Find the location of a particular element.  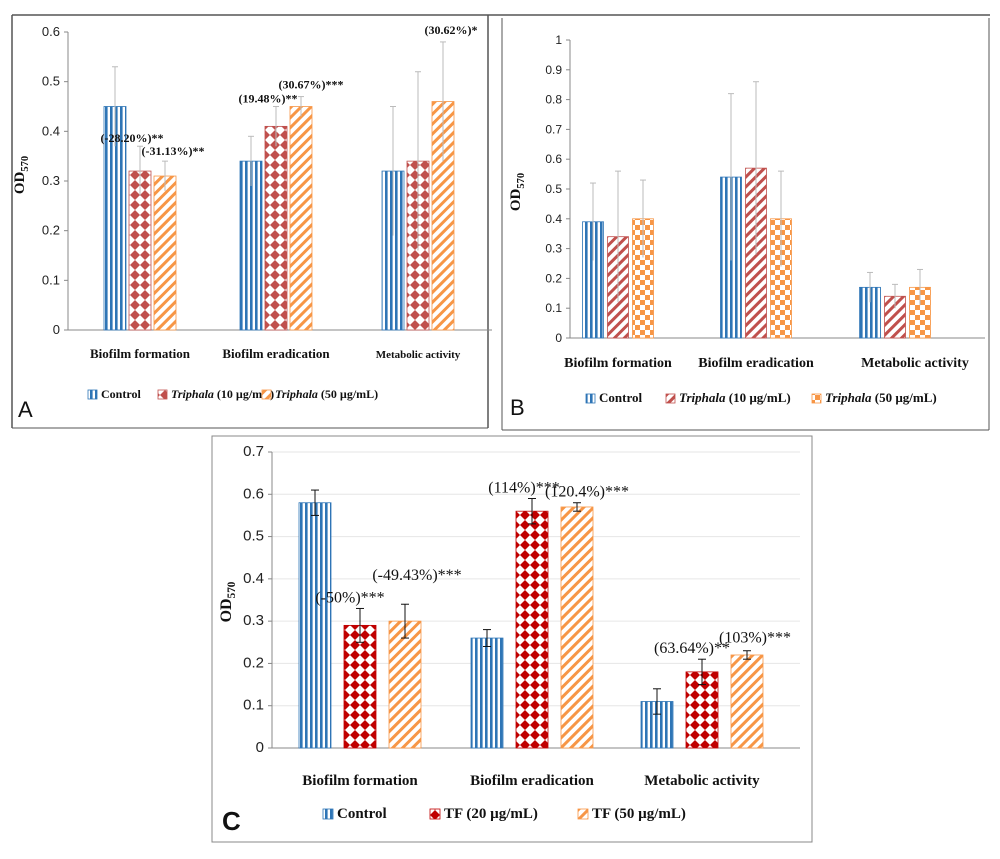

y-tick-label: 0.9 is located at coordinates (553, 70).